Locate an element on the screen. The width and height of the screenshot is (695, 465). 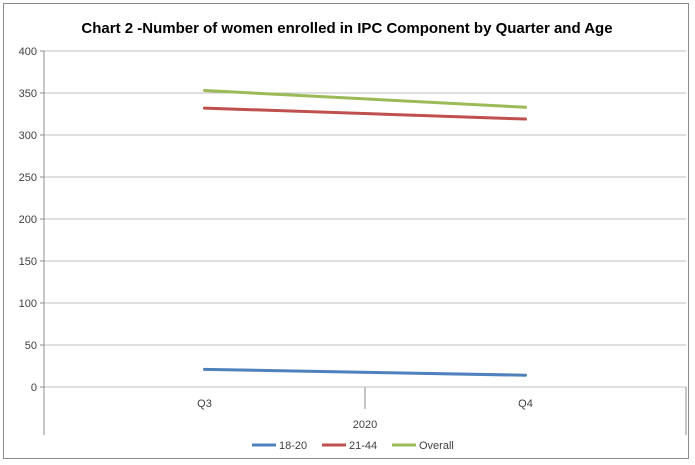
y-tick-label: 50 is located at coordinates (31, 346).